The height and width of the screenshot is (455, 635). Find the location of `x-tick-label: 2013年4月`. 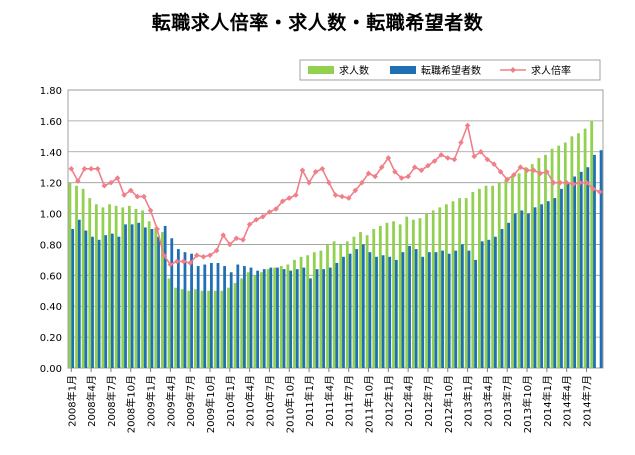

x-tick-label: 2013年4月 is located at coordinates (487, 401).